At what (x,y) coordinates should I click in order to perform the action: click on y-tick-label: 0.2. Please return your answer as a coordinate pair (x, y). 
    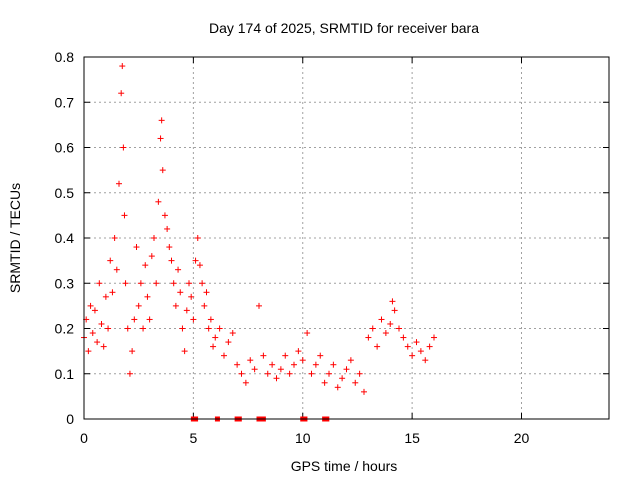
    Looking at the image, I should click on (65, 329).